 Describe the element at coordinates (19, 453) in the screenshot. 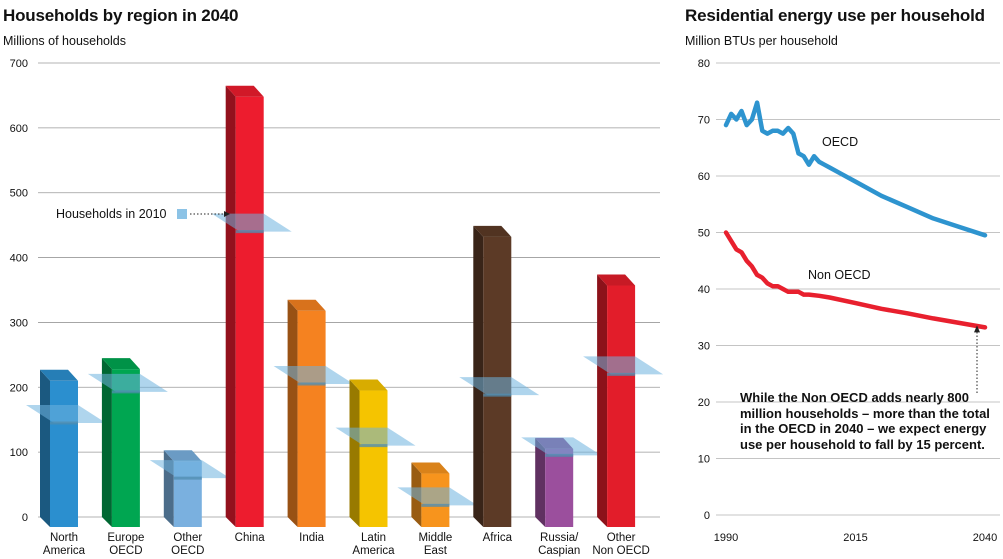

I see `y-tick-label: 100` at that location.